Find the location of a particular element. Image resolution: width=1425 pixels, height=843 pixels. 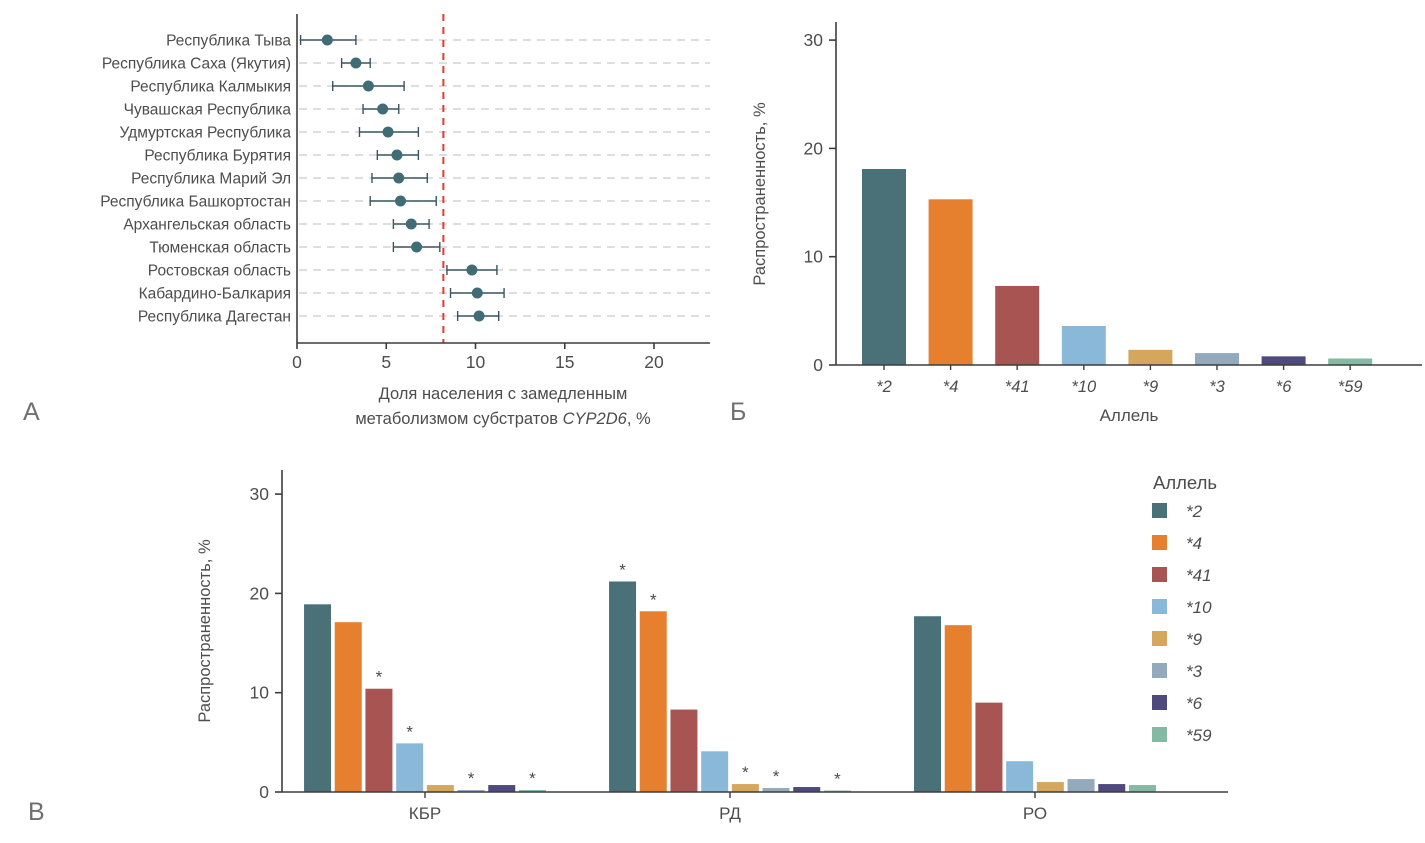

bar-РО-4 is located at coordinates (958, 708).